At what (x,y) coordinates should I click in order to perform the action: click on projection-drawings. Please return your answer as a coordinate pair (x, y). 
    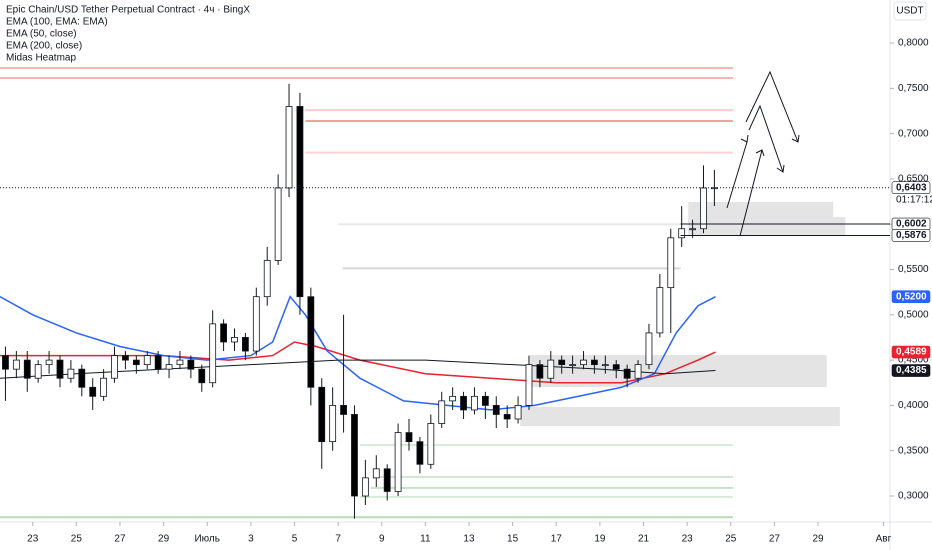
    Looking at the image, I should click on (763, 153).